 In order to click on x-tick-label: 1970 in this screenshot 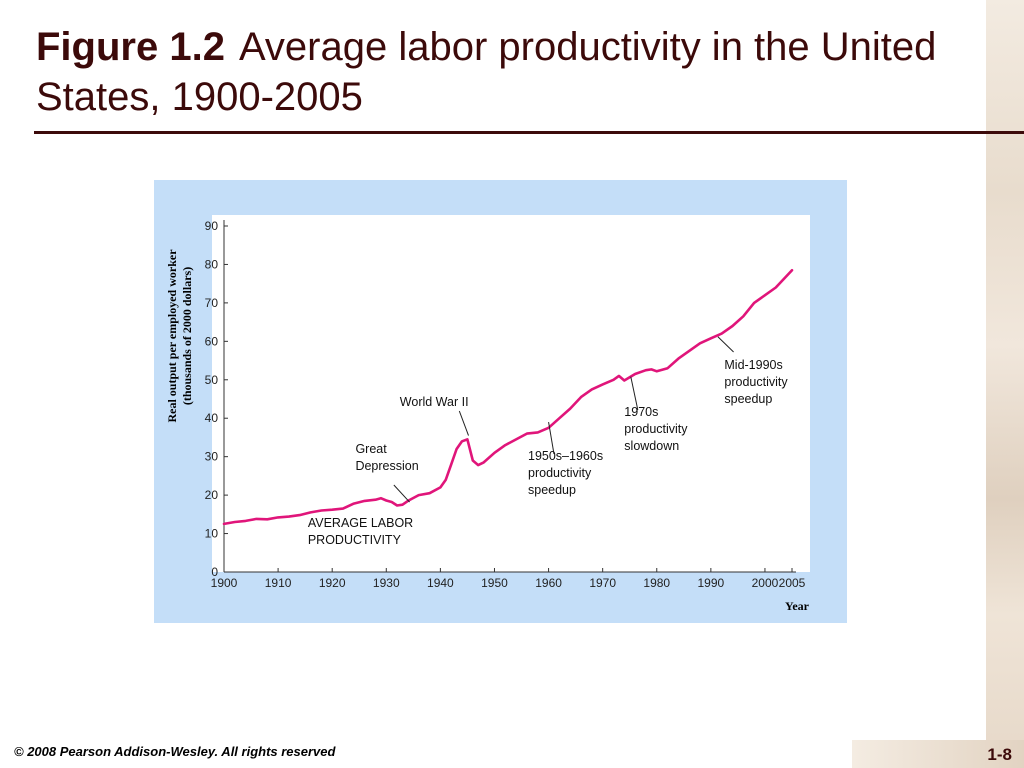, I will do `click(602, 583)`.